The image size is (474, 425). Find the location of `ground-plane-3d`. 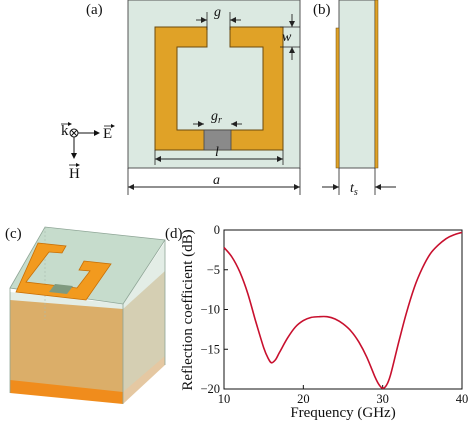

ground-plane-3d is located at coordinates (66, 352).